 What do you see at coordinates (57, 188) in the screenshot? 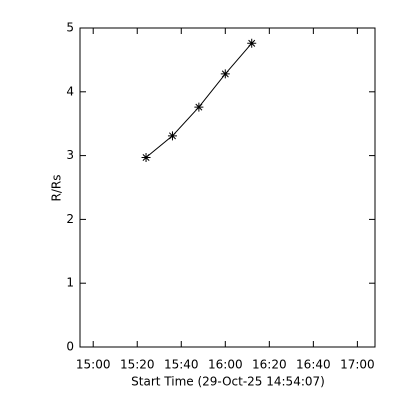
I see `y-axis-label: R/Rs` at bounding box center [57, 188].